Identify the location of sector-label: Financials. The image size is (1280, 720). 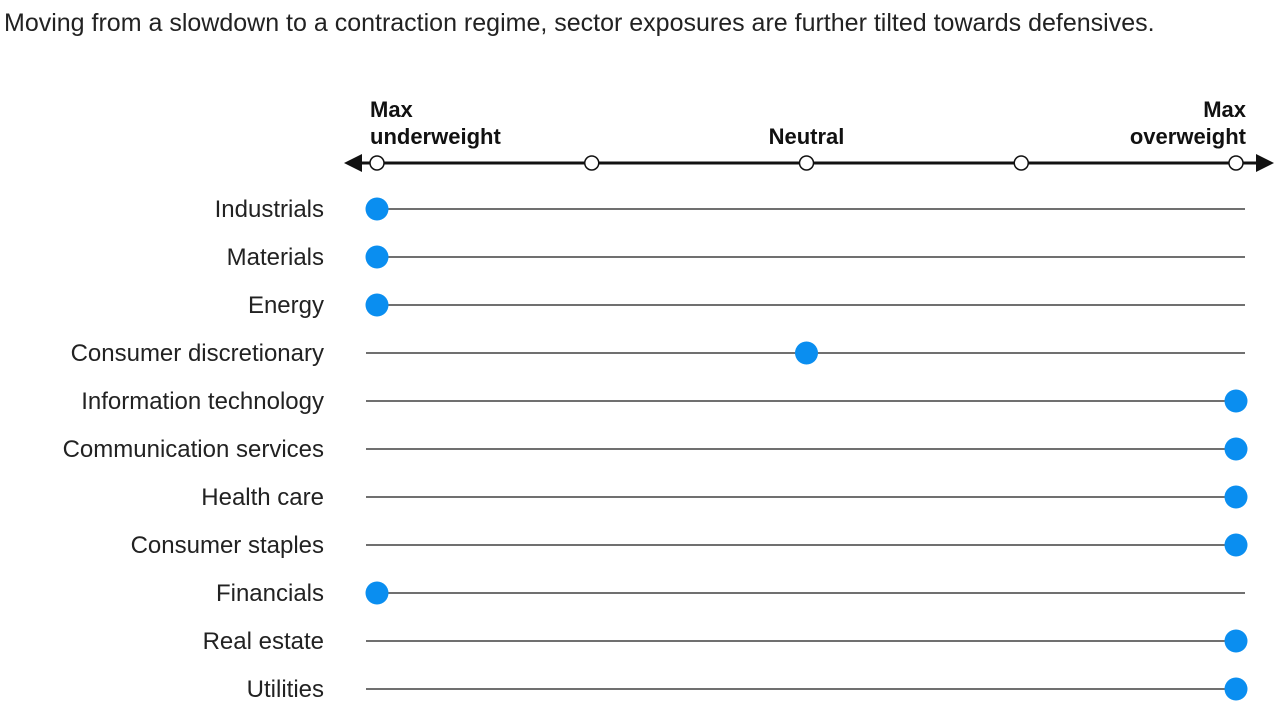
(270, 593).